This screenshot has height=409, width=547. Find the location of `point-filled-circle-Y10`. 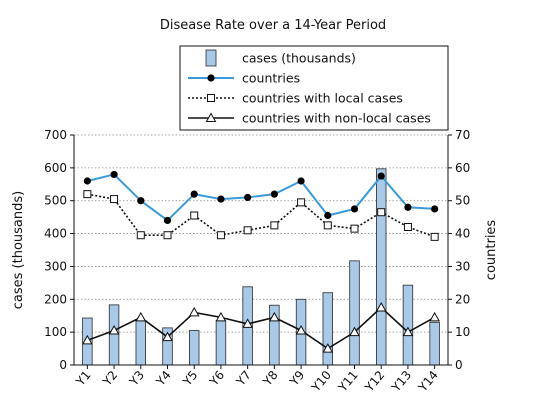

point-filled-circle-Y10 is located at coordinates (328, 215).